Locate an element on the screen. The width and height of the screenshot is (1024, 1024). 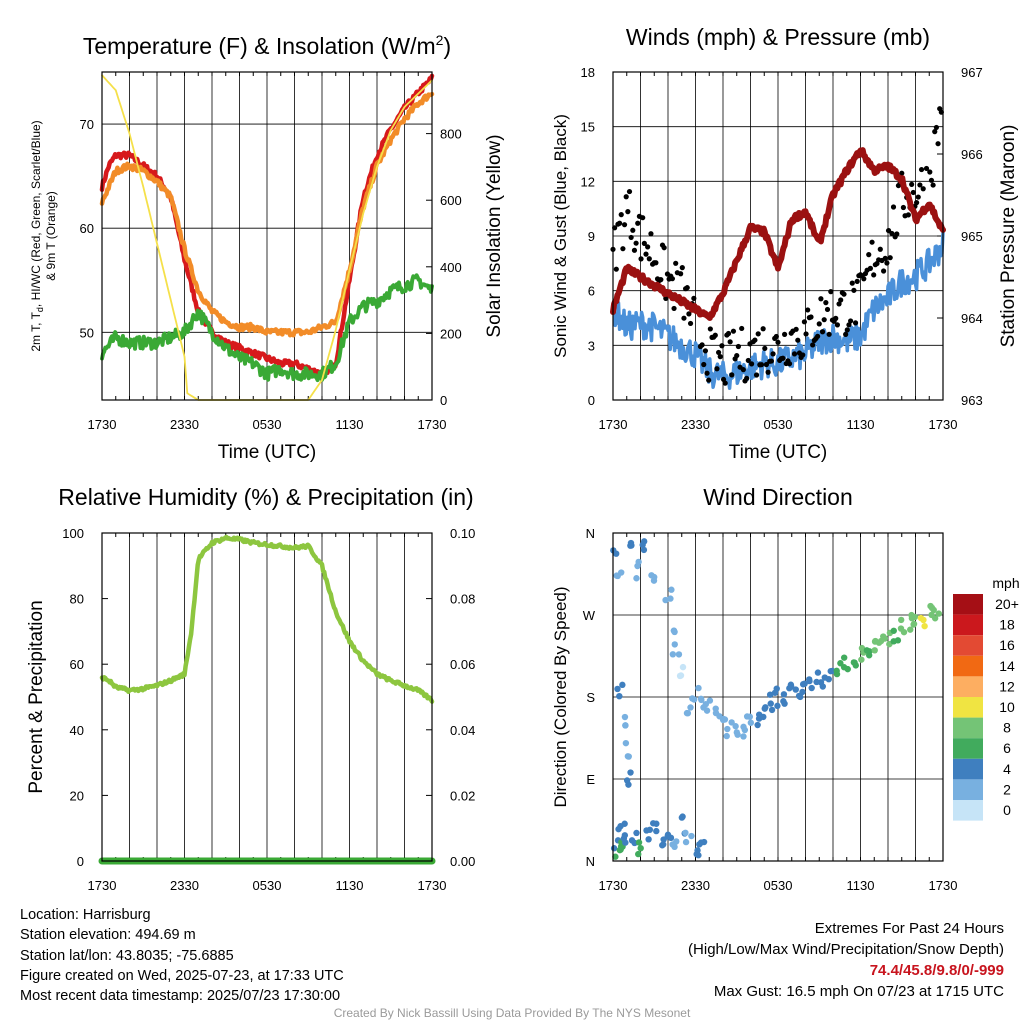
temp-y2-tick-label: 200 is located at coordinates (451, 333).